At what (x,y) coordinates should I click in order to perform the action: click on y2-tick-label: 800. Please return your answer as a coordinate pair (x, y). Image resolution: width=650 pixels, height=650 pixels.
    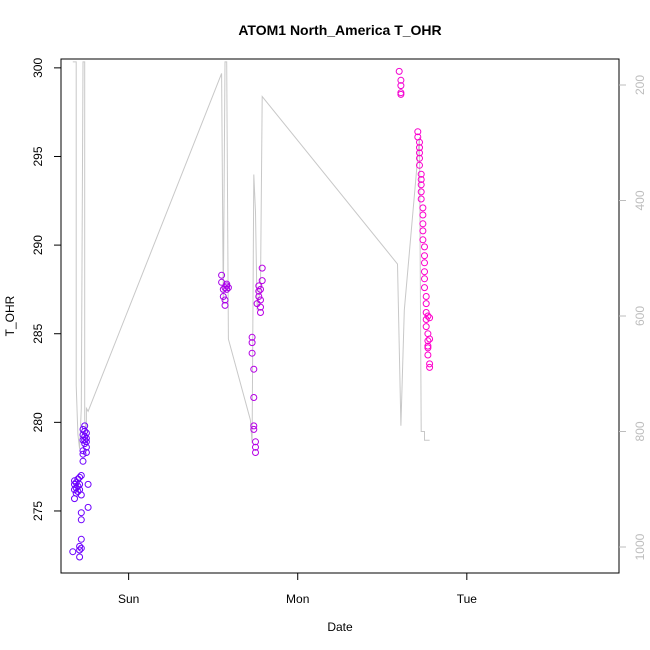
    Looking at the image, I should click on (640, 431).